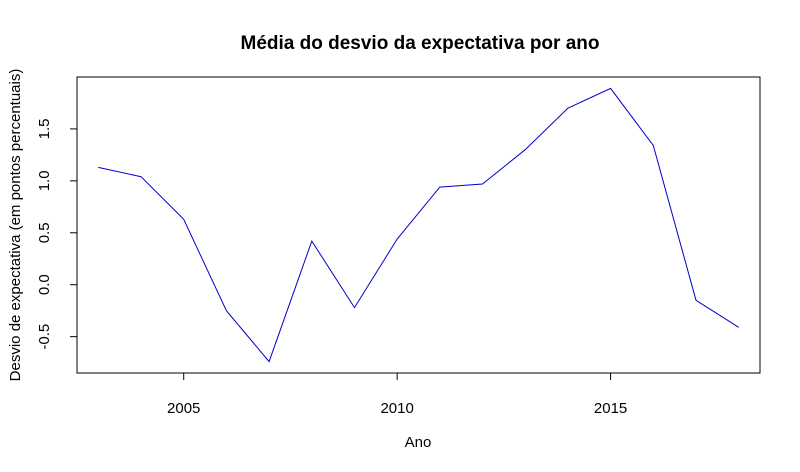 The width and height of the screenshot is (800, 472). Describe the element at coordinates (44, 129) in the screenshot. I see `y-tick-label: 1.5` at that location.